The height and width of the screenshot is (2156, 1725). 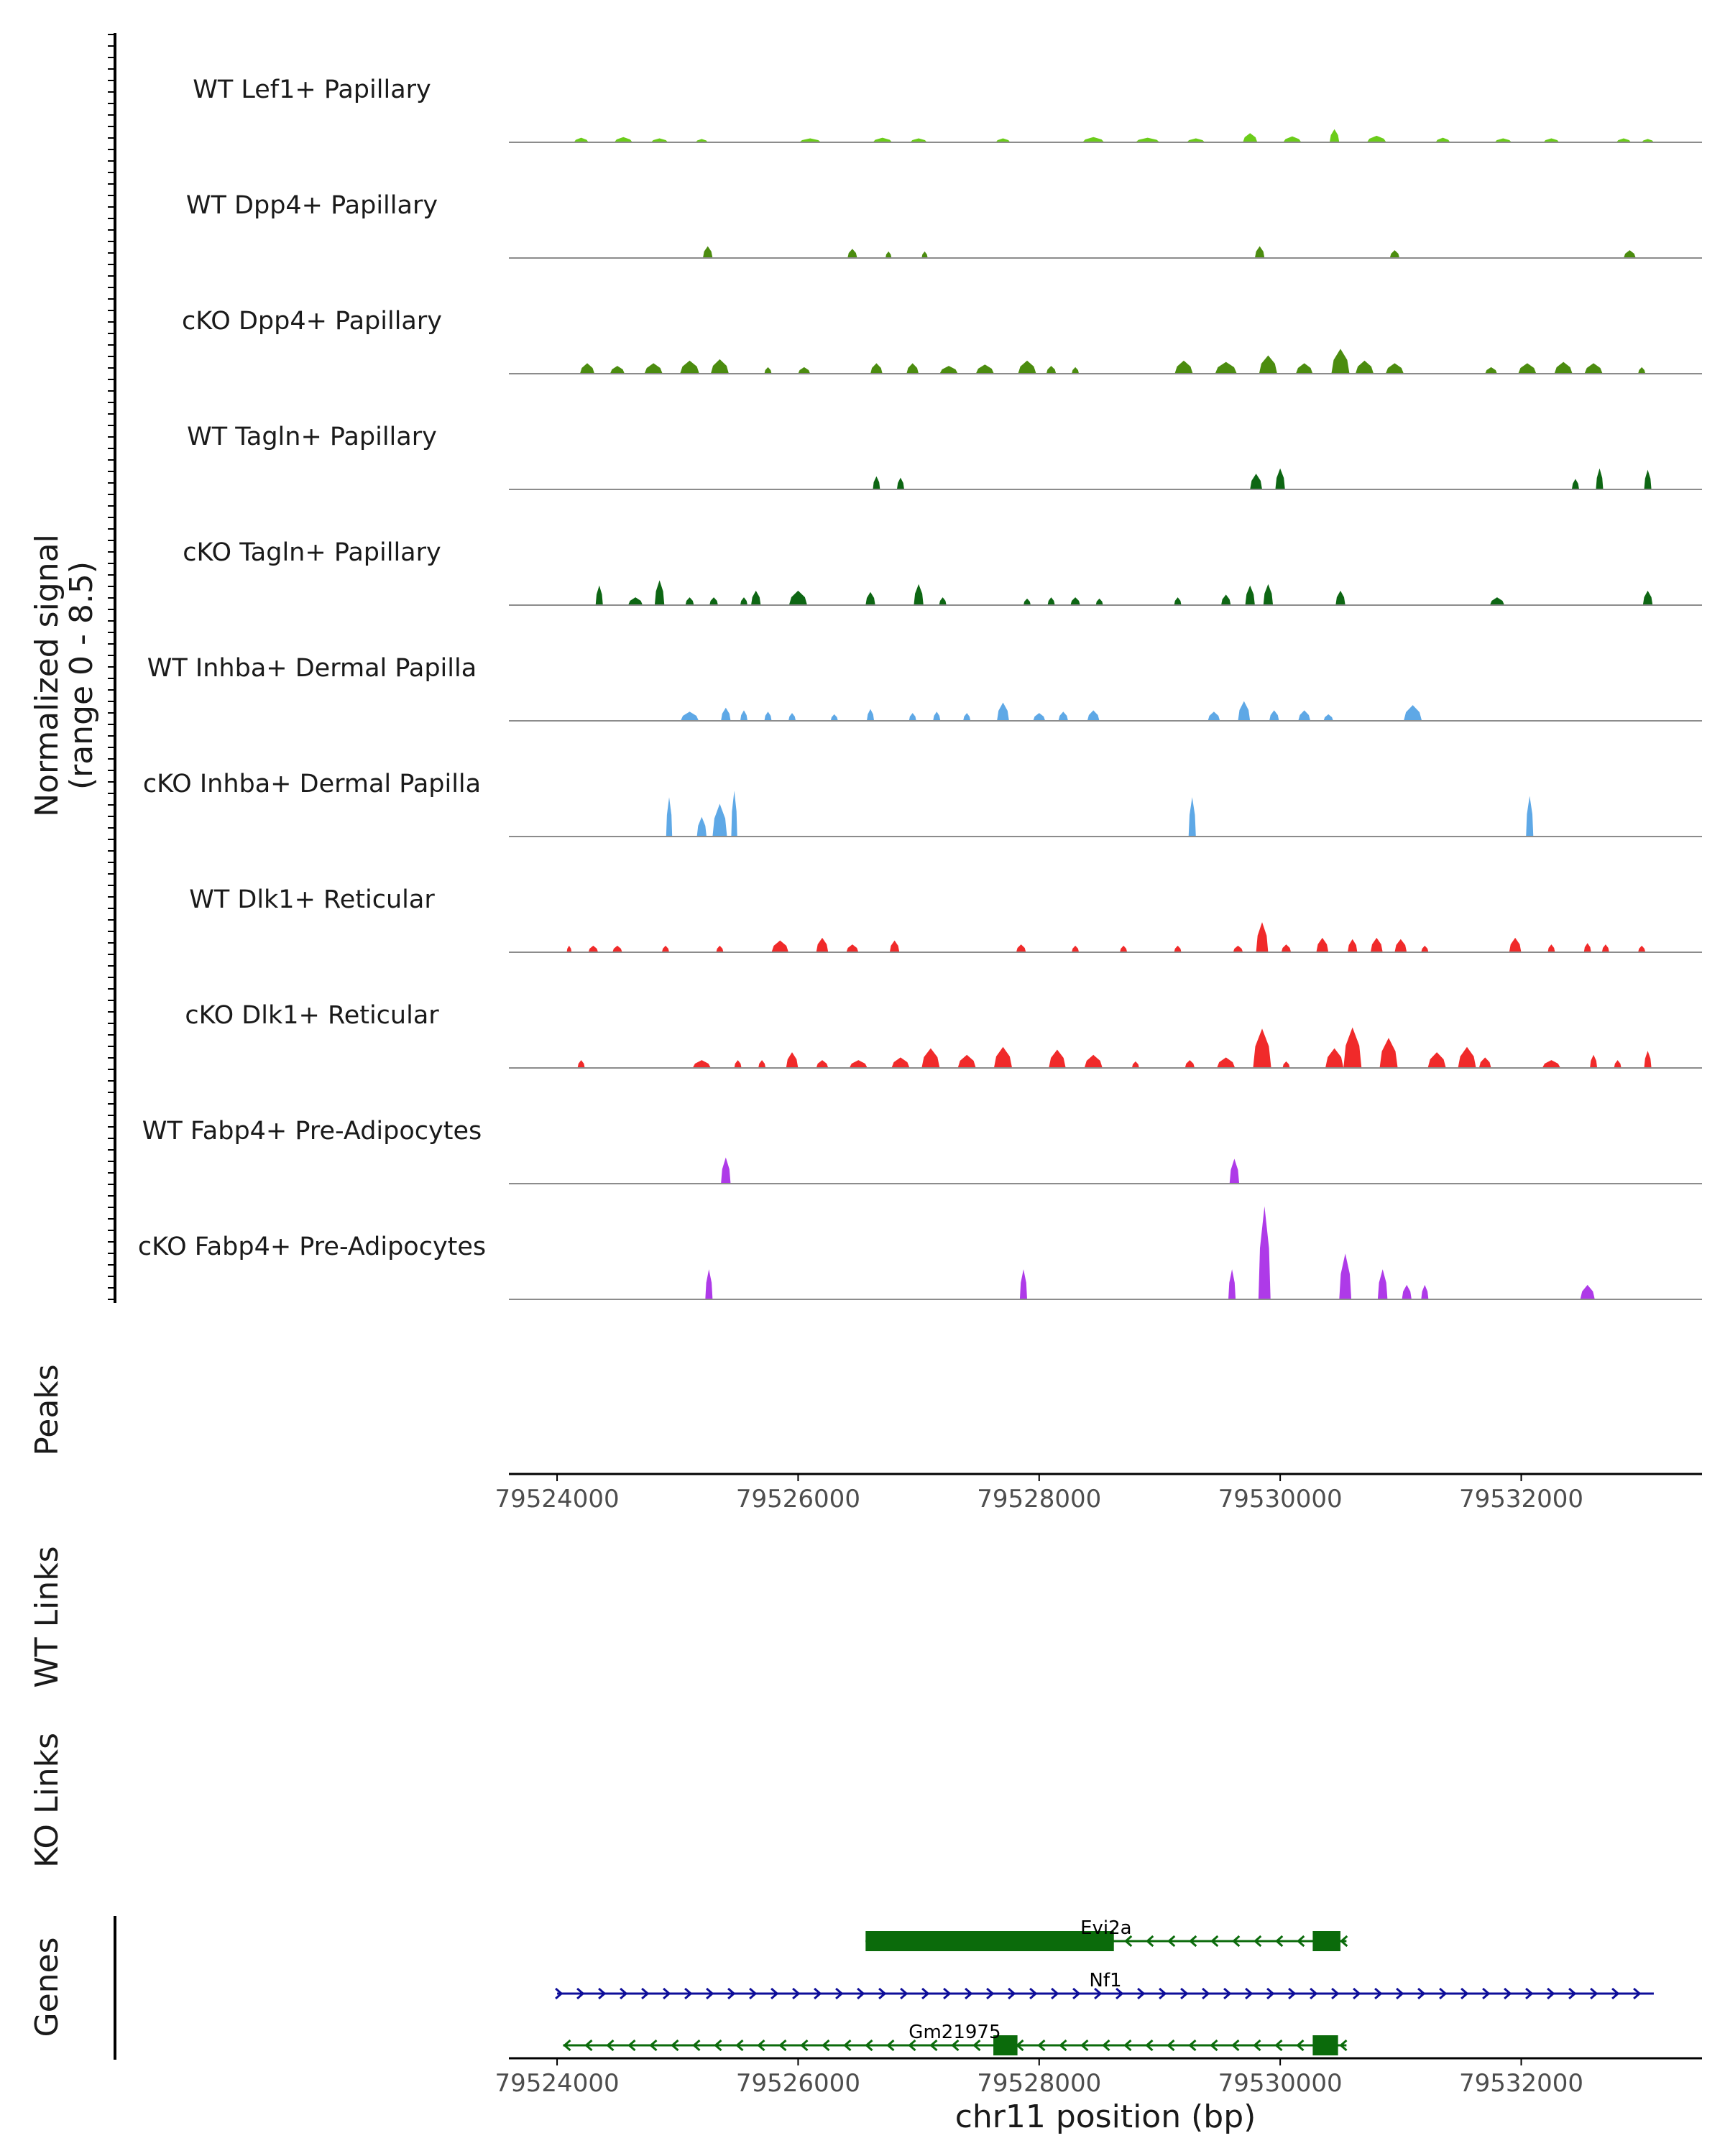 What do you see at coordinates (557, 1499) in the screenshot?
I see `x-axis-tick-label: 79524000` at bounding box center [557, 1499].